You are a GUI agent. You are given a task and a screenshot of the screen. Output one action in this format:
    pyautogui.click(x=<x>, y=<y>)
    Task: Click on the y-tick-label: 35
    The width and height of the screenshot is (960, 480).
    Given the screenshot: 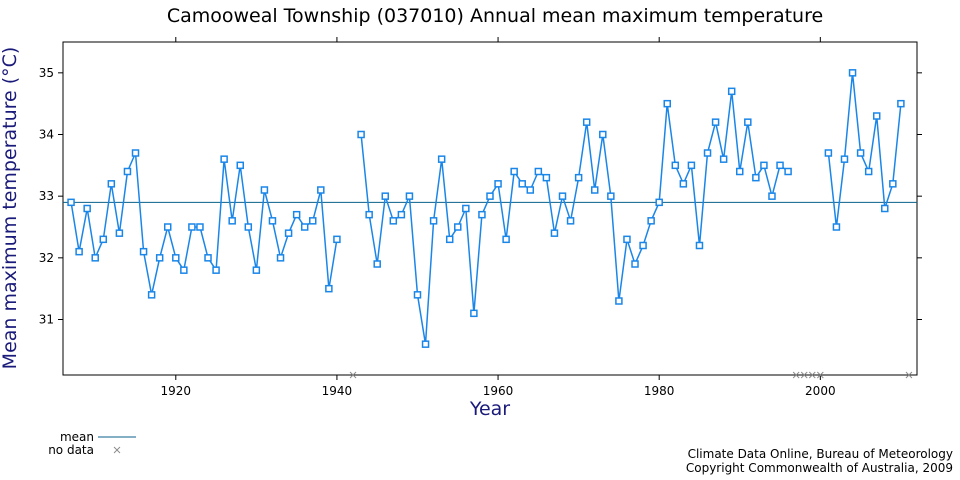 What is the action you would take?
    pyautogui.click(x=46, y=73)
    